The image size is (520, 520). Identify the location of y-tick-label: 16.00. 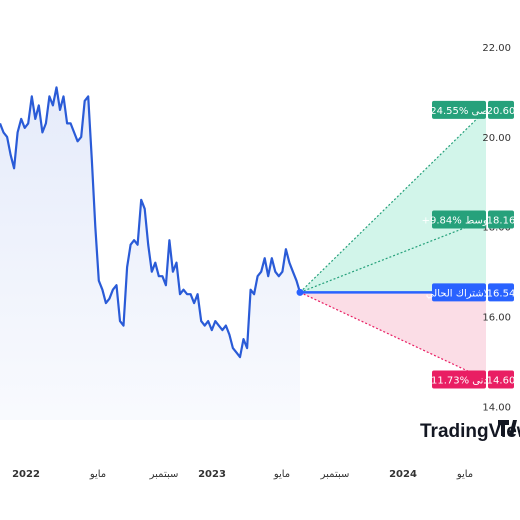
(496, 318).